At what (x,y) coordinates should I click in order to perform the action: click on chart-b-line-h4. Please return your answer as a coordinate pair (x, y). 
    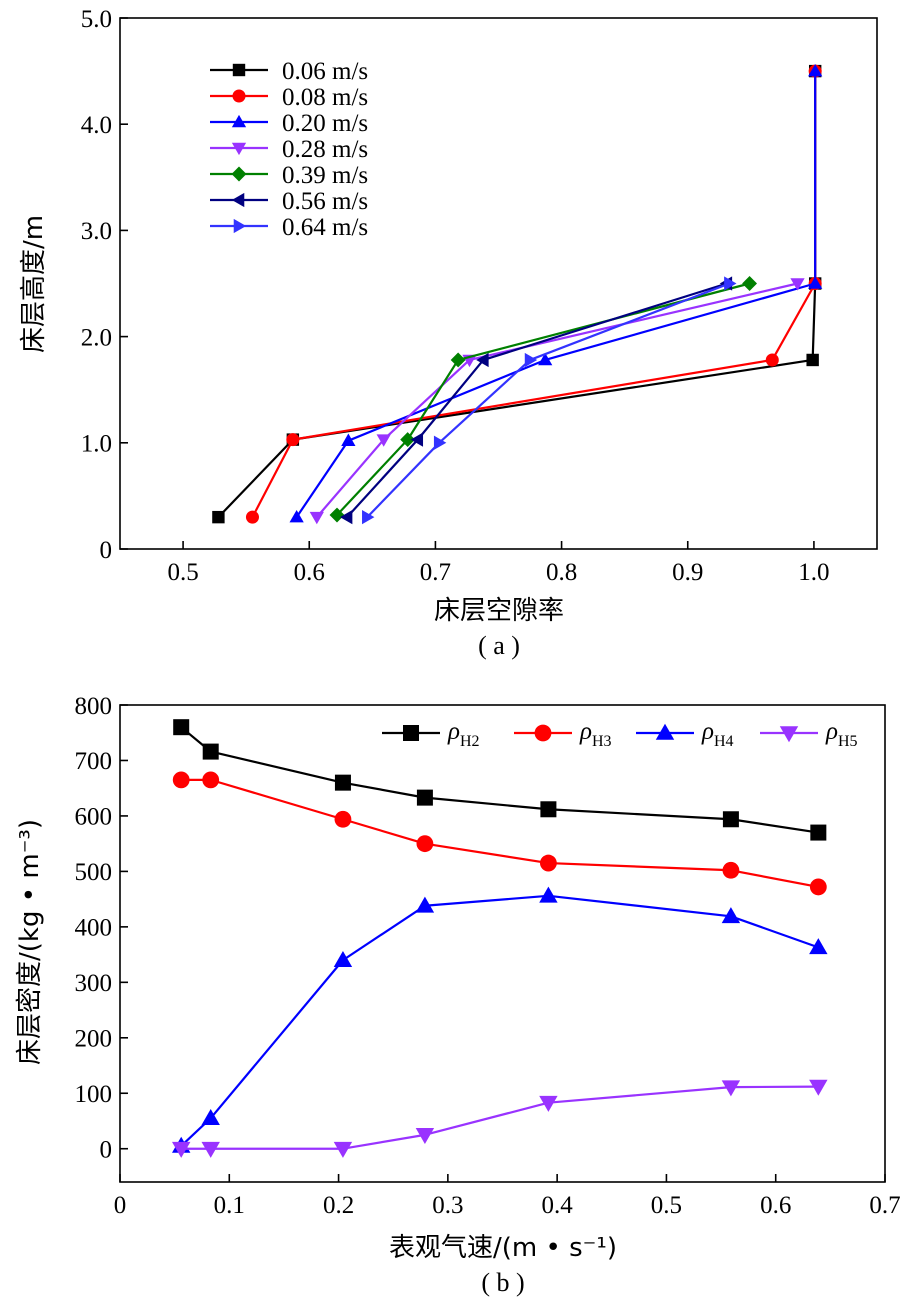
    Looking at the image, I should click on (499, 1020).